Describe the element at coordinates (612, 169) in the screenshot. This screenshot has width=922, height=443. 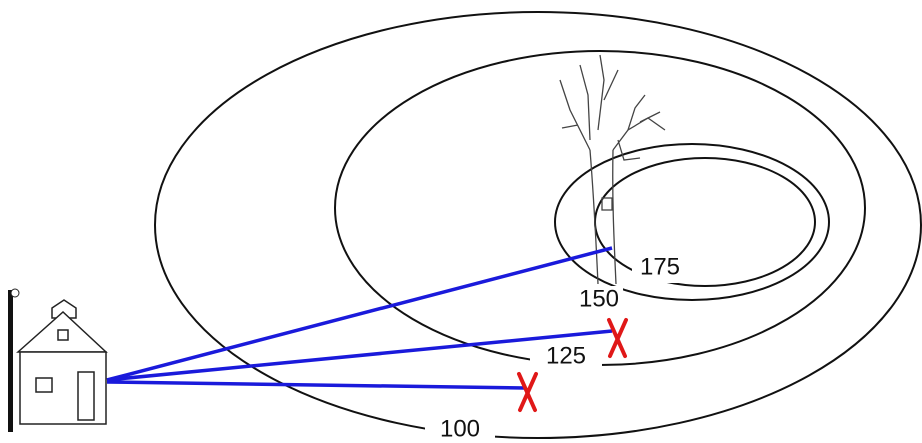
I see `tree` at that location.